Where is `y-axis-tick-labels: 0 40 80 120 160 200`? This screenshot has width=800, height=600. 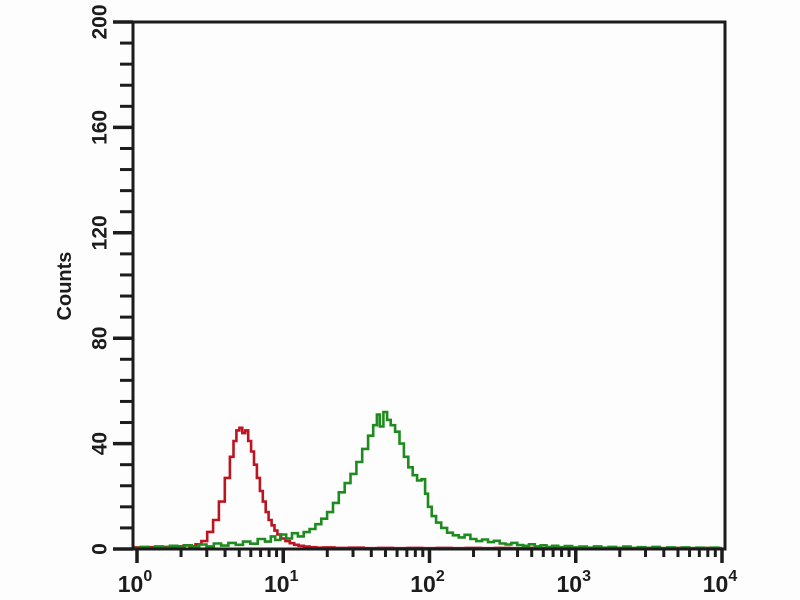
y-axis-tick-labels: 0 40 80 120 160 200 is located at coordinates (99, 279).